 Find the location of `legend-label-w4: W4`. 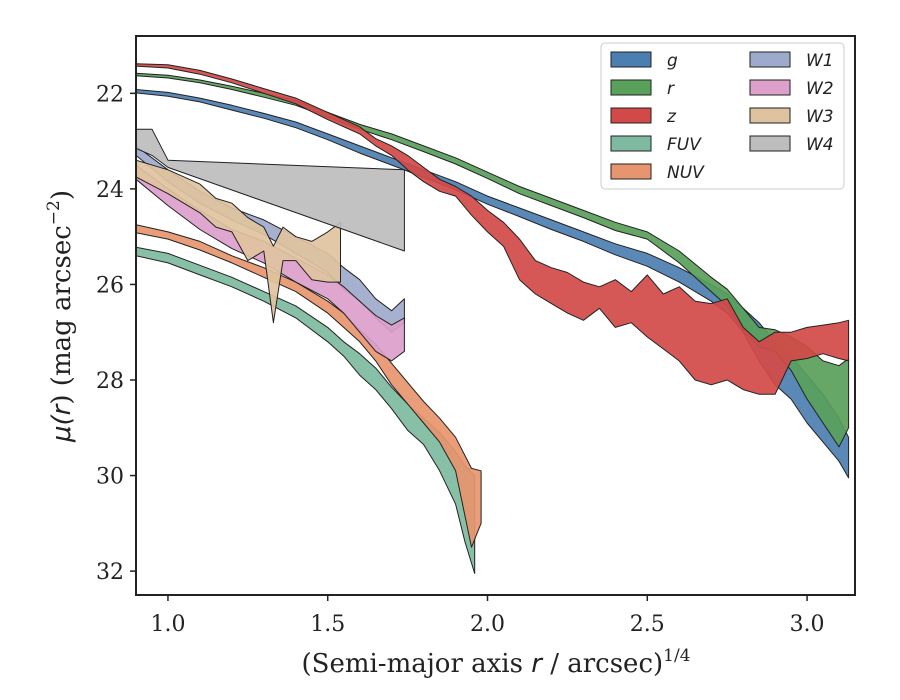

legend-label-w4: W4 is located at coordinates (820, 145).